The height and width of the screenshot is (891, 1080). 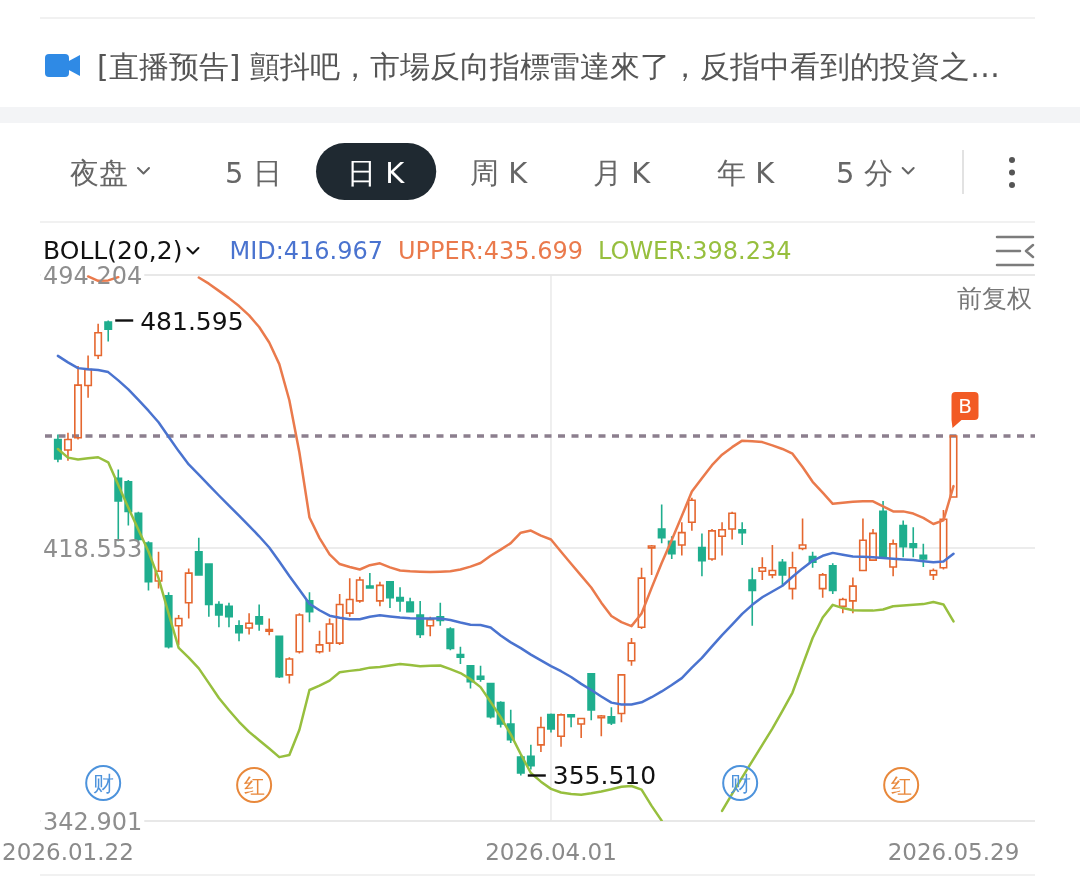 What do you see at coordinates (99, 173) in the screenshot?
I see `text: 夜盘` at bounding box center [99, 173].